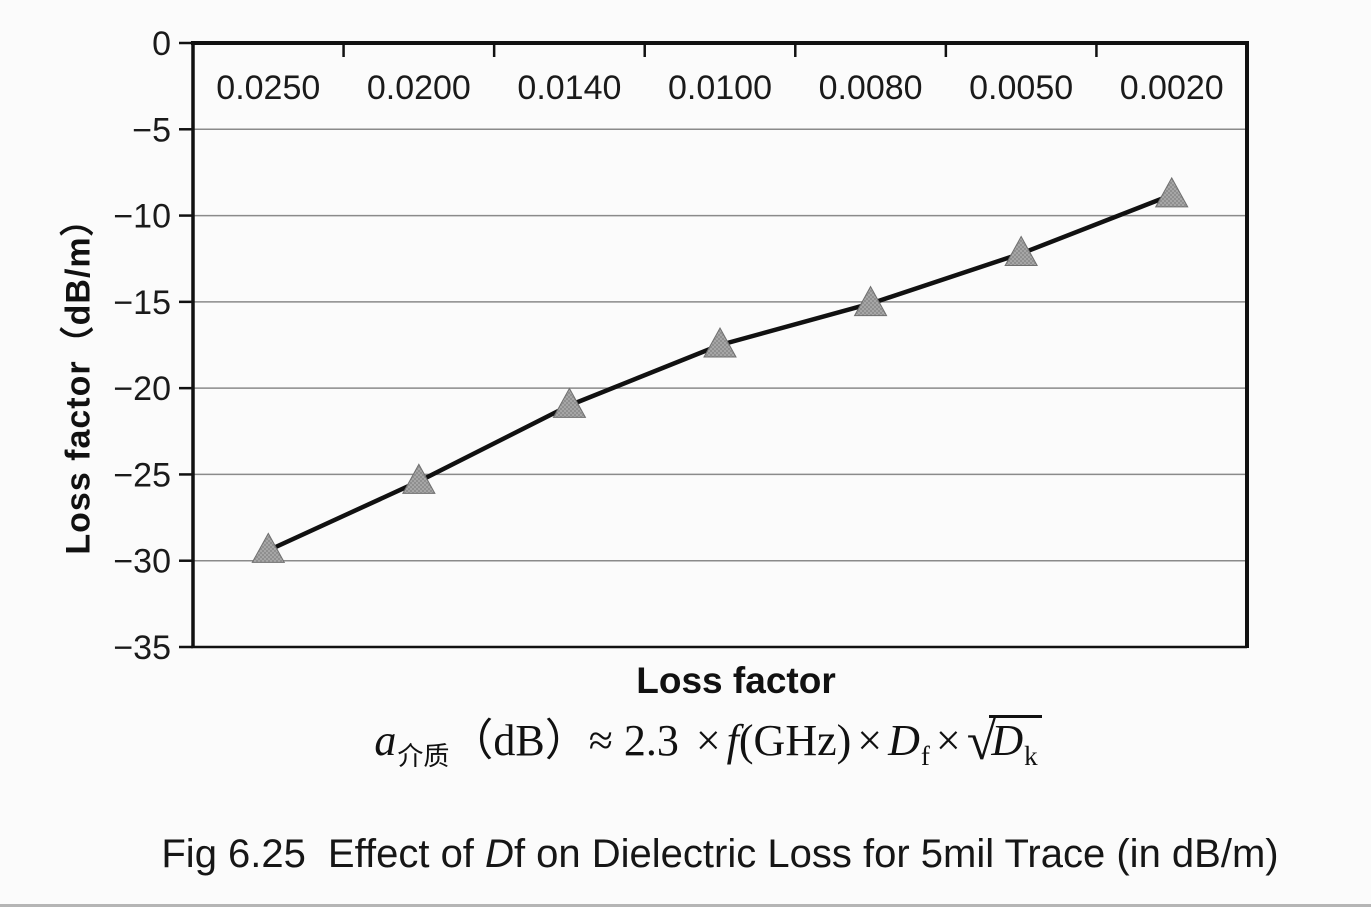 The image size is (1371, 907). Describe the element at coordinates (142, 475) in the screenshot. I see `y-tick-label: −25` at that location.